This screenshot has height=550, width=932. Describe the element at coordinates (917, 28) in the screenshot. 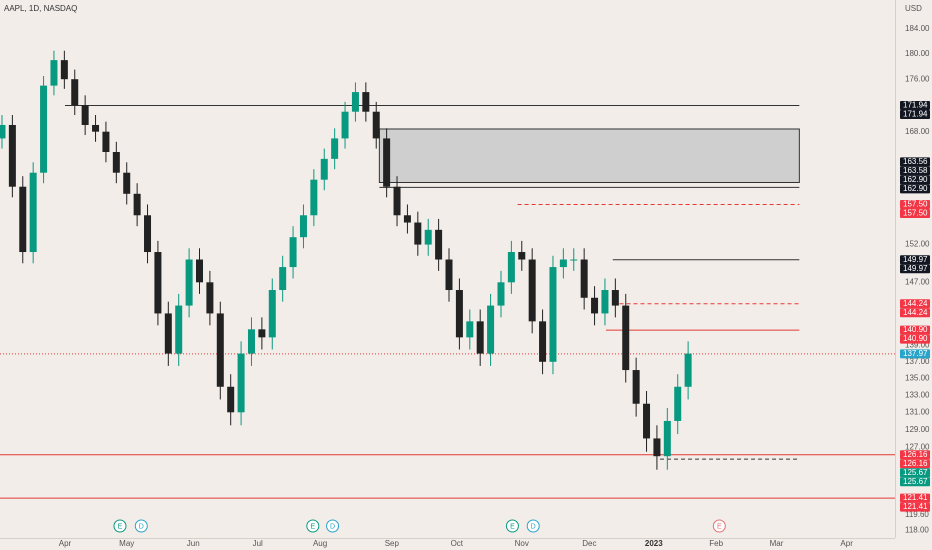

I see `y-tick-label: 184.00` at that location.